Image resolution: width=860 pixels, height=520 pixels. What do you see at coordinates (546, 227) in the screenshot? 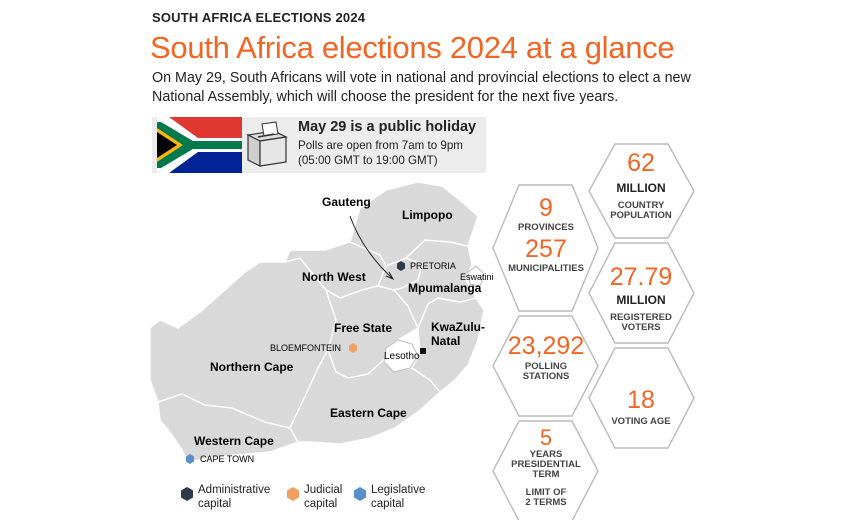
I see `stat-provinces-label: PROVINCES` at bounding box center [546, 227].